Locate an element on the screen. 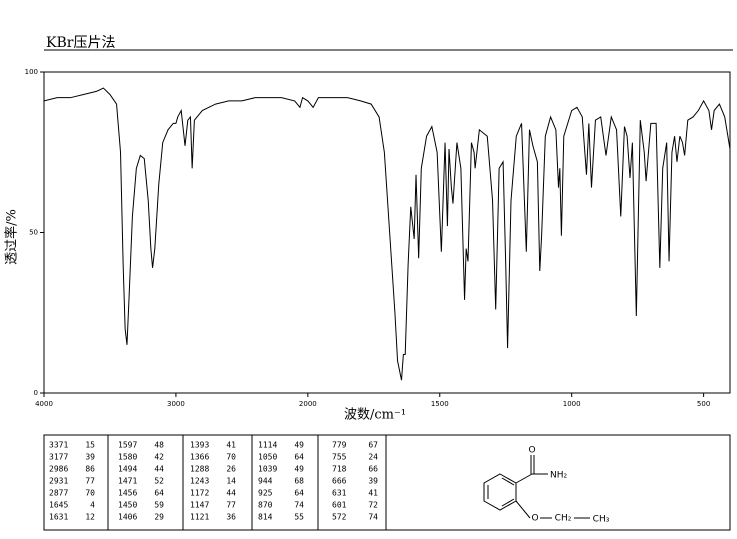  peak-transmittance: 14 is located at coordinates (231, 481).